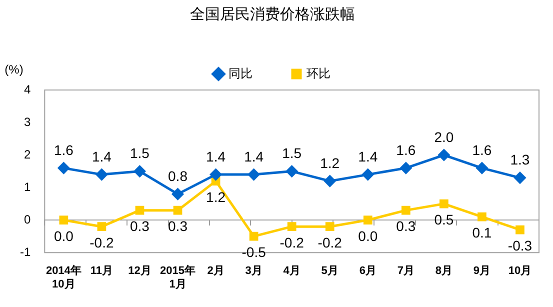 Image resolution: width=553 pixels, height=307 pixels. What do you see at coordinates (443, 271) in the screenshot?
I see `x-tick-label: 8月` at bounding box center [443, 271].